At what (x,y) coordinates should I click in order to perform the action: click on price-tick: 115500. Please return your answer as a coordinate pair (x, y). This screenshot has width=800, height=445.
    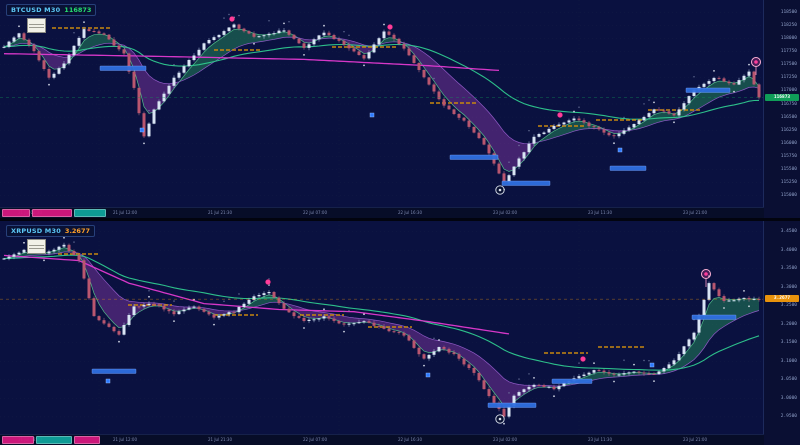
    Looking at the image, I should click on (788, 170).